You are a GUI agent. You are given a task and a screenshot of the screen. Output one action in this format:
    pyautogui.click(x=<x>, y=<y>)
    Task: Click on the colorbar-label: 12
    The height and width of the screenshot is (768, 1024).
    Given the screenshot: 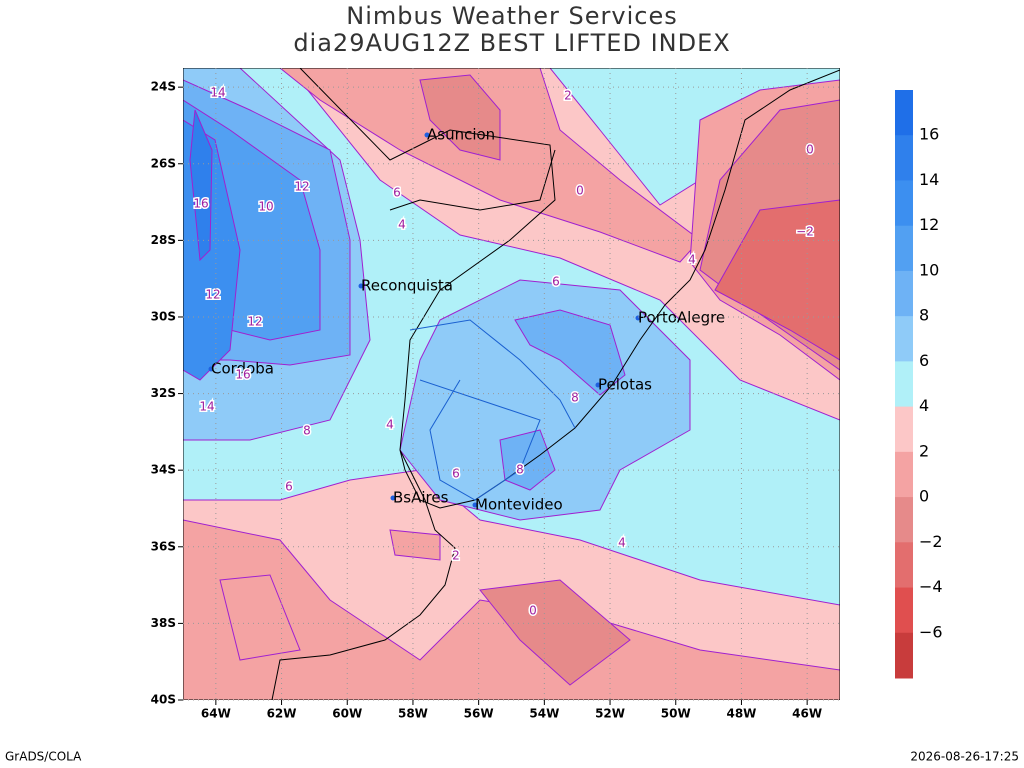 What is the action you would take?
    pyautogui.click(x=929, y=224)
    